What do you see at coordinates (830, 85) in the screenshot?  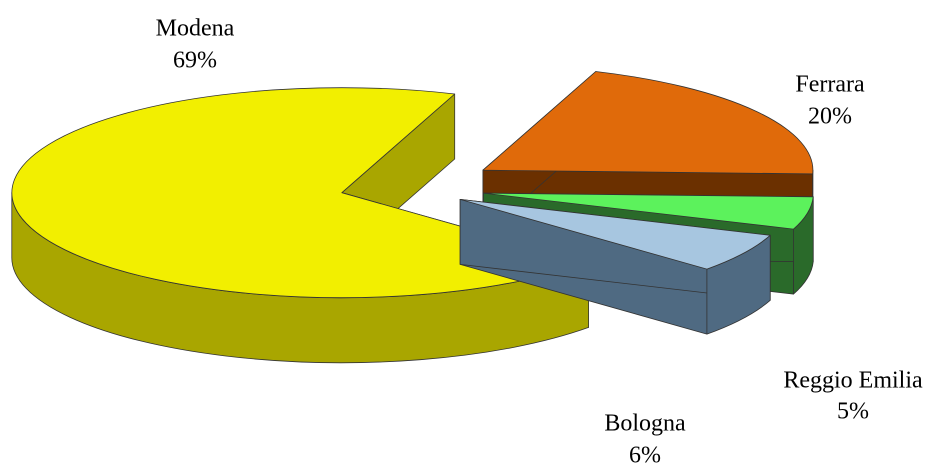 I see `slice-label: Ferrara` at bounding box center [830, 85].